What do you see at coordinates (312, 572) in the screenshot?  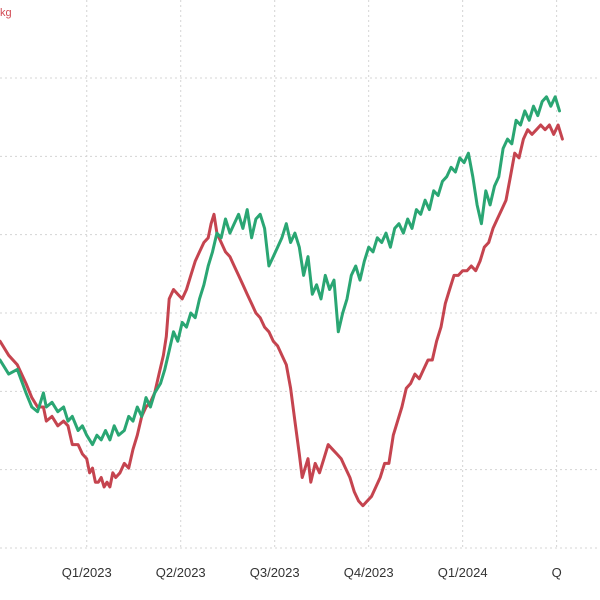 I see `x-axis-tick-labels: Q1/2023 Q2/2023 Q3/2023 Q4/2023 Q1/2024 Q` at bounding box center [312, 572].